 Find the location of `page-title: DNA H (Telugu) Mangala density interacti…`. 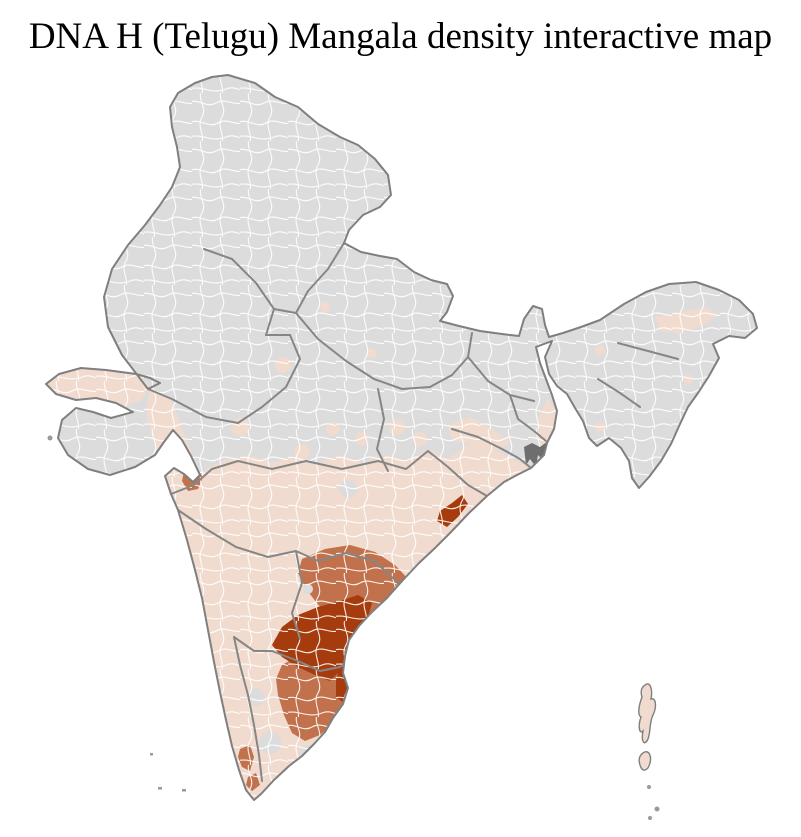

page-title: DNA H (Telugu) Mangala density interacti… is located at coordinates (400, 36).